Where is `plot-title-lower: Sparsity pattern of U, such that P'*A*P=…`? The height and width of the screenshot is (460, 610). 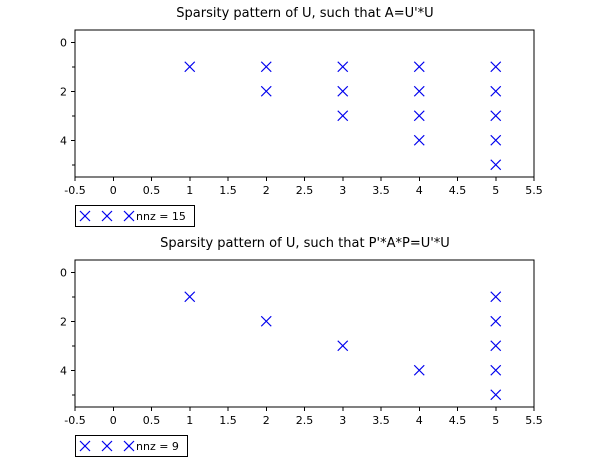
plot-title-lower: Sparsity pattern of U, such that P'*A*P=… is located at coordinates (305, 243).